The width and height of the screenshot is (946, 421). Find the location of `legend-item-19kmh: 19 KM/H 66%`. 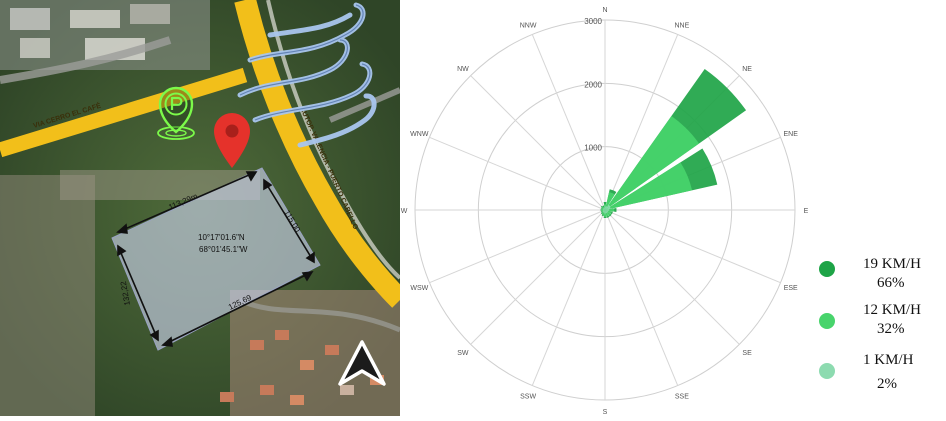

legend-item-19kmh: 19 KM/H 66% is located at coordinates (880, 274).